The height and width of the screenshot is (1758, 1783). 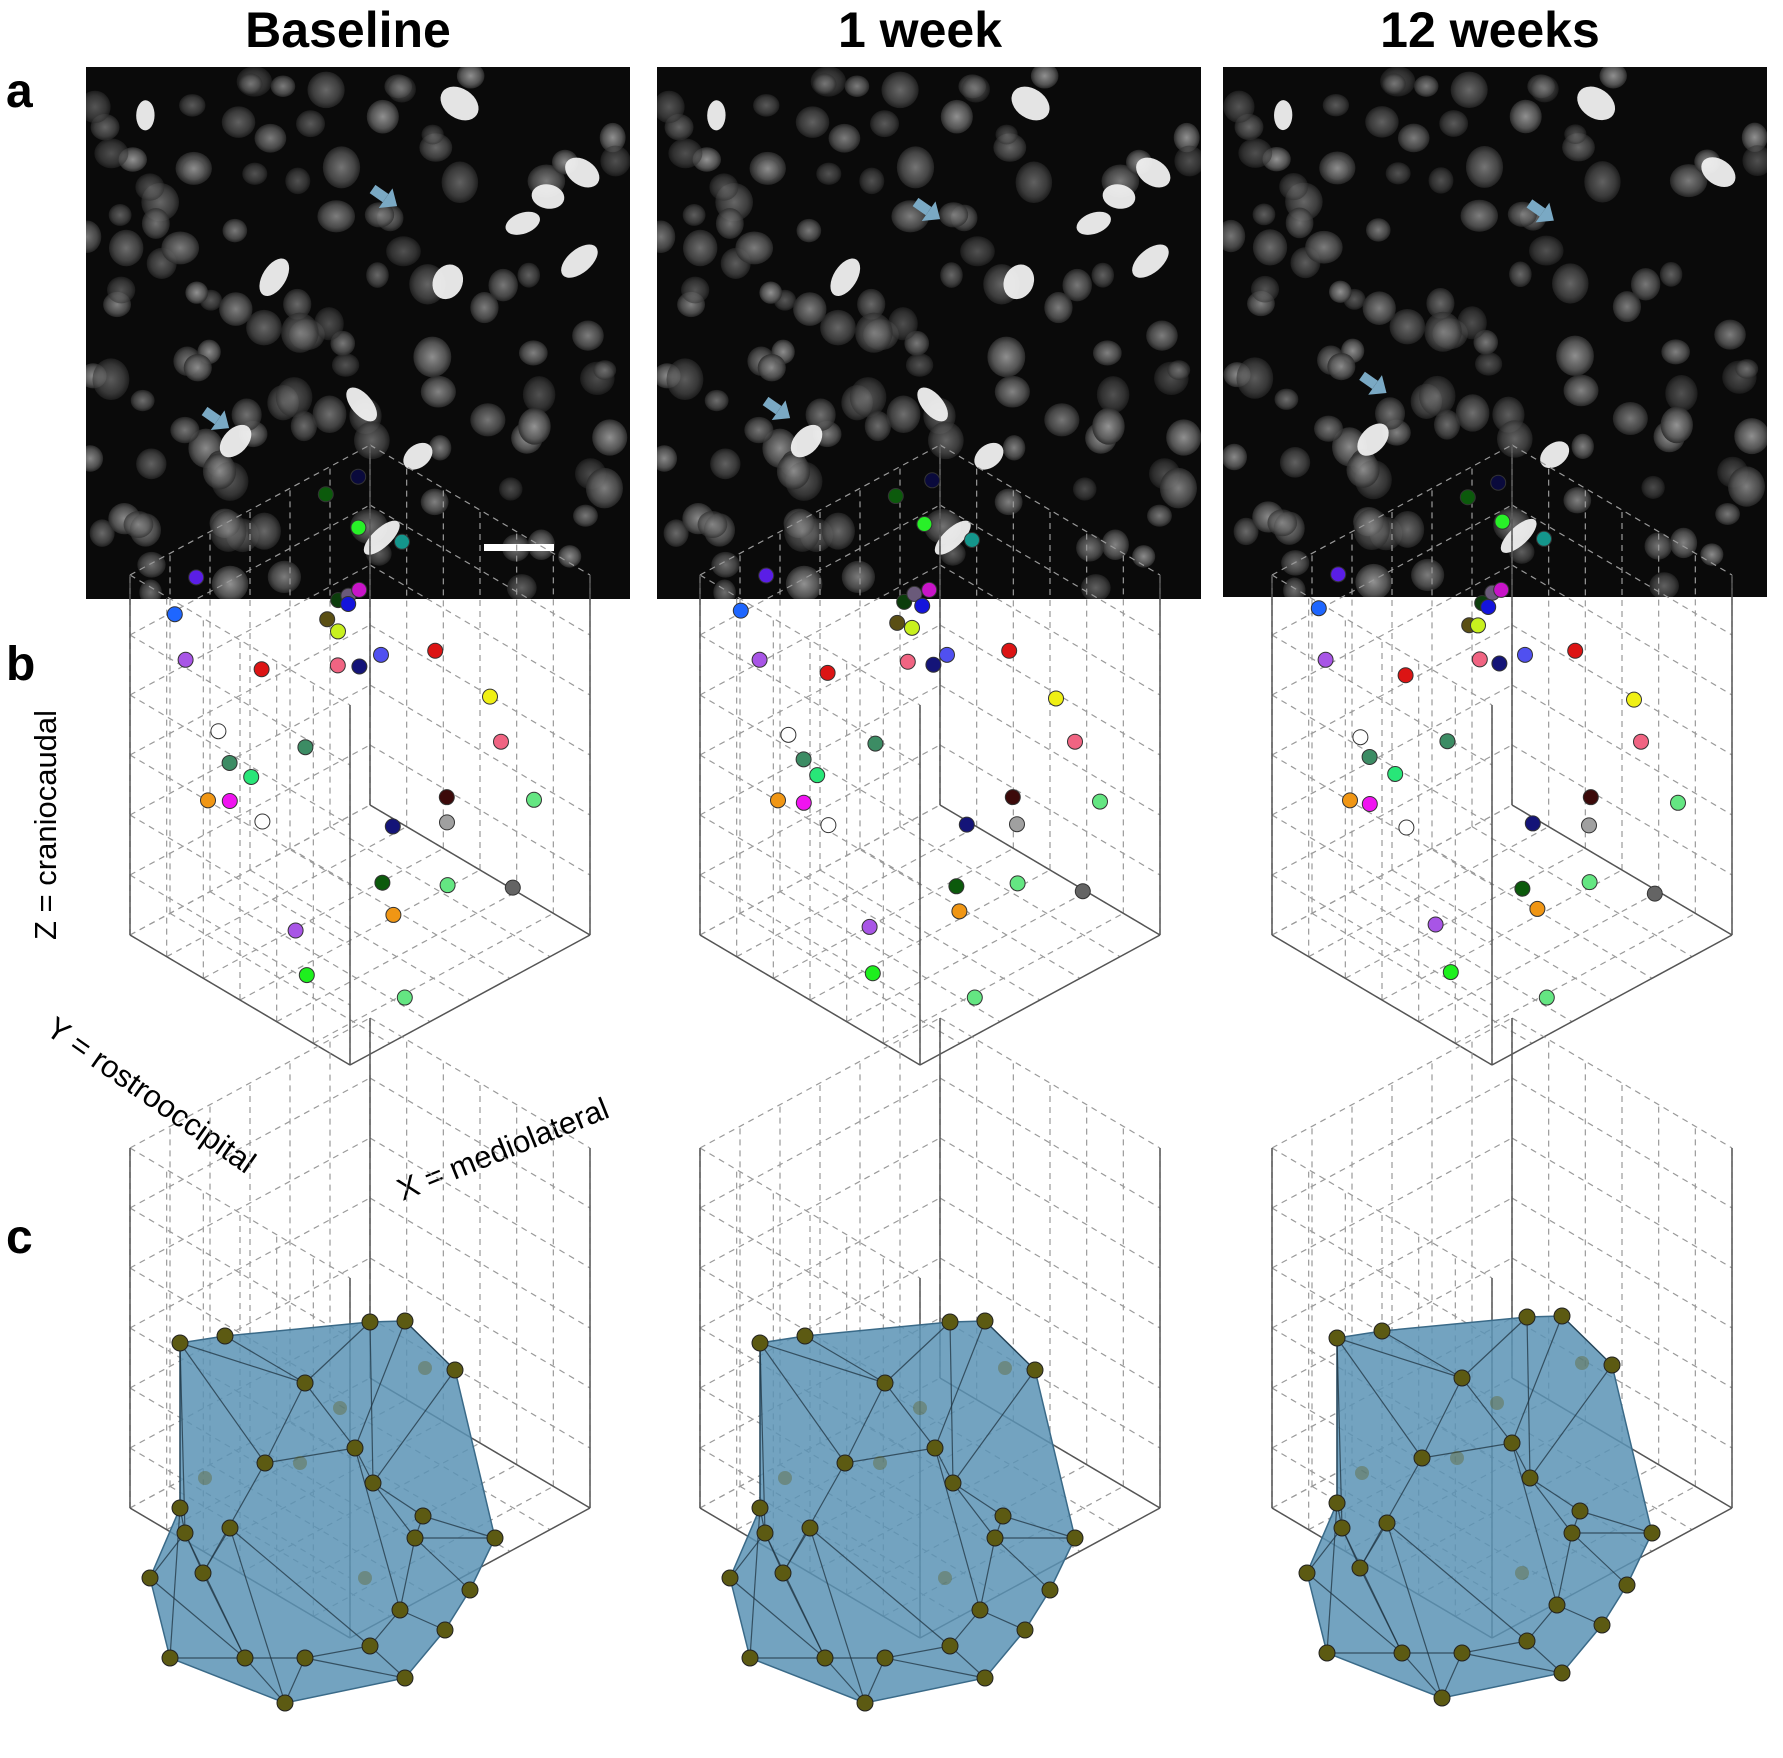 What do you see at coordinates (1373, 383) in the screenshot?
I see `arrow-icon` at bounding box center [1373, 383].